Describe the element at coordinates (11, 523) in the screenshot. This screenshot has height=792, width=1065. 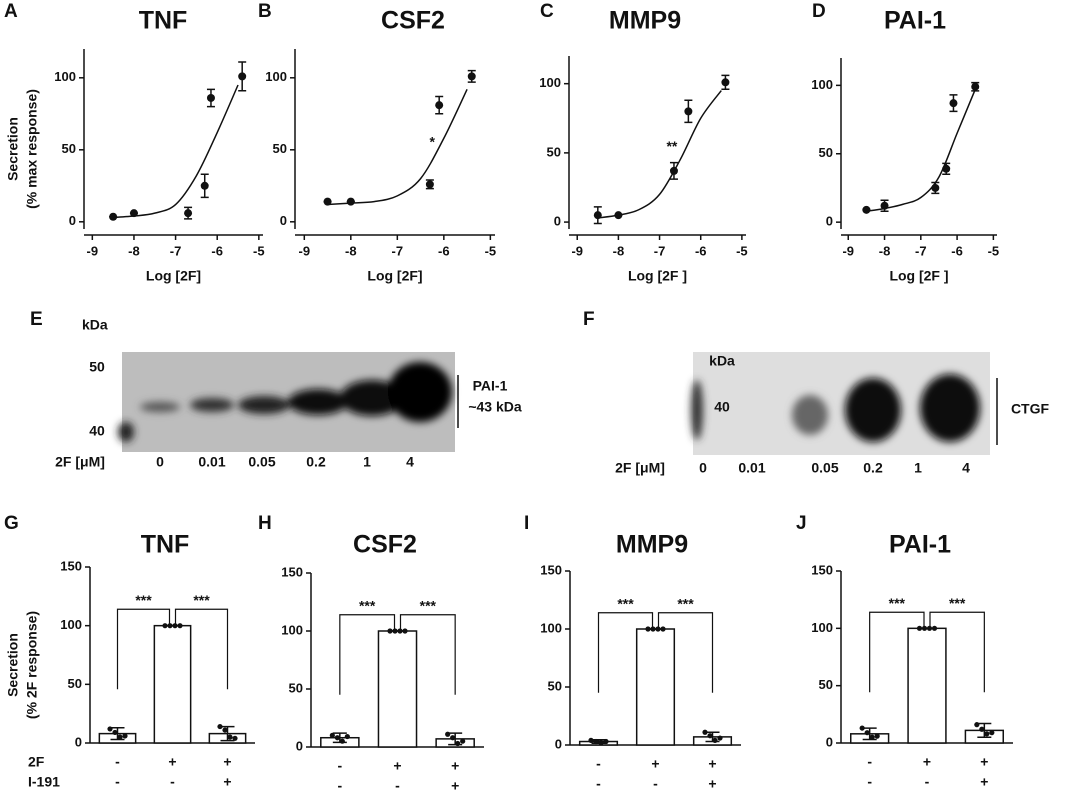
I see `panel-letter: G` at that location.